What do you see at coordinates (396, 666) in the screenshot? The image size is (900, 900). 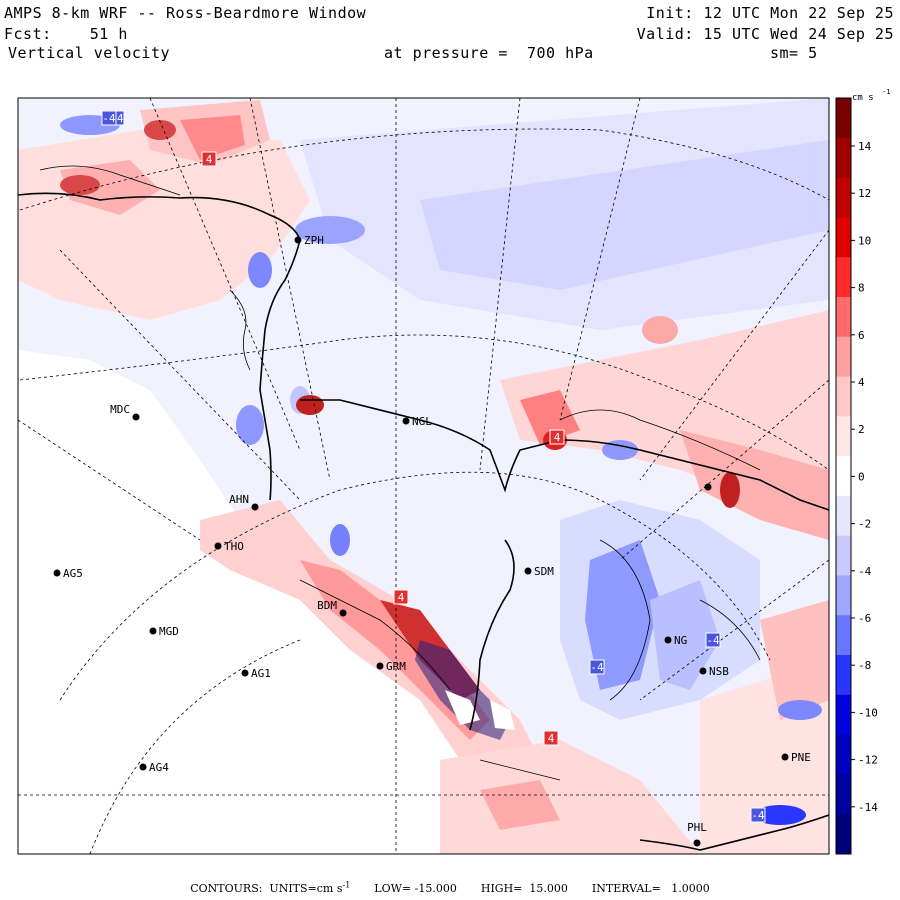 I see `station-label-grm: GRM` at bounding box center [396, 666].